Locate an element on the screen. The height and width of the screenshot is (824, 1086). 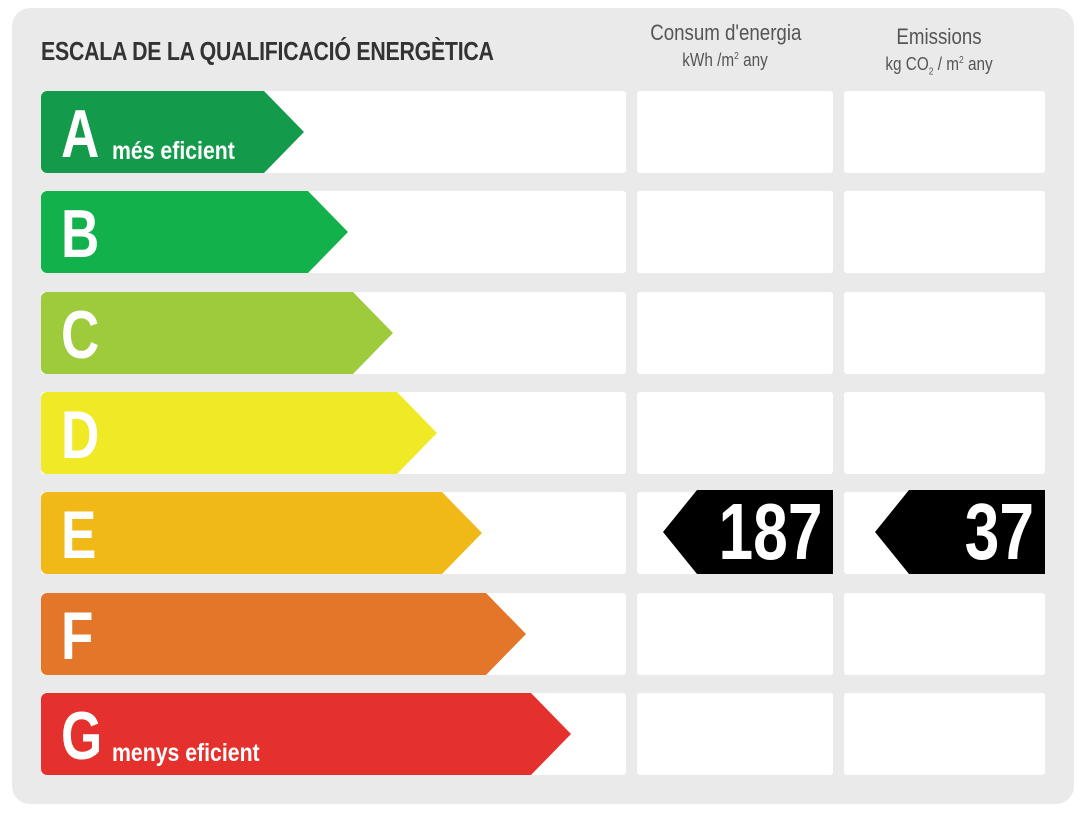
emissions-header: Emissions kg CO2 / m2 any is located at coordinates (939, 51).